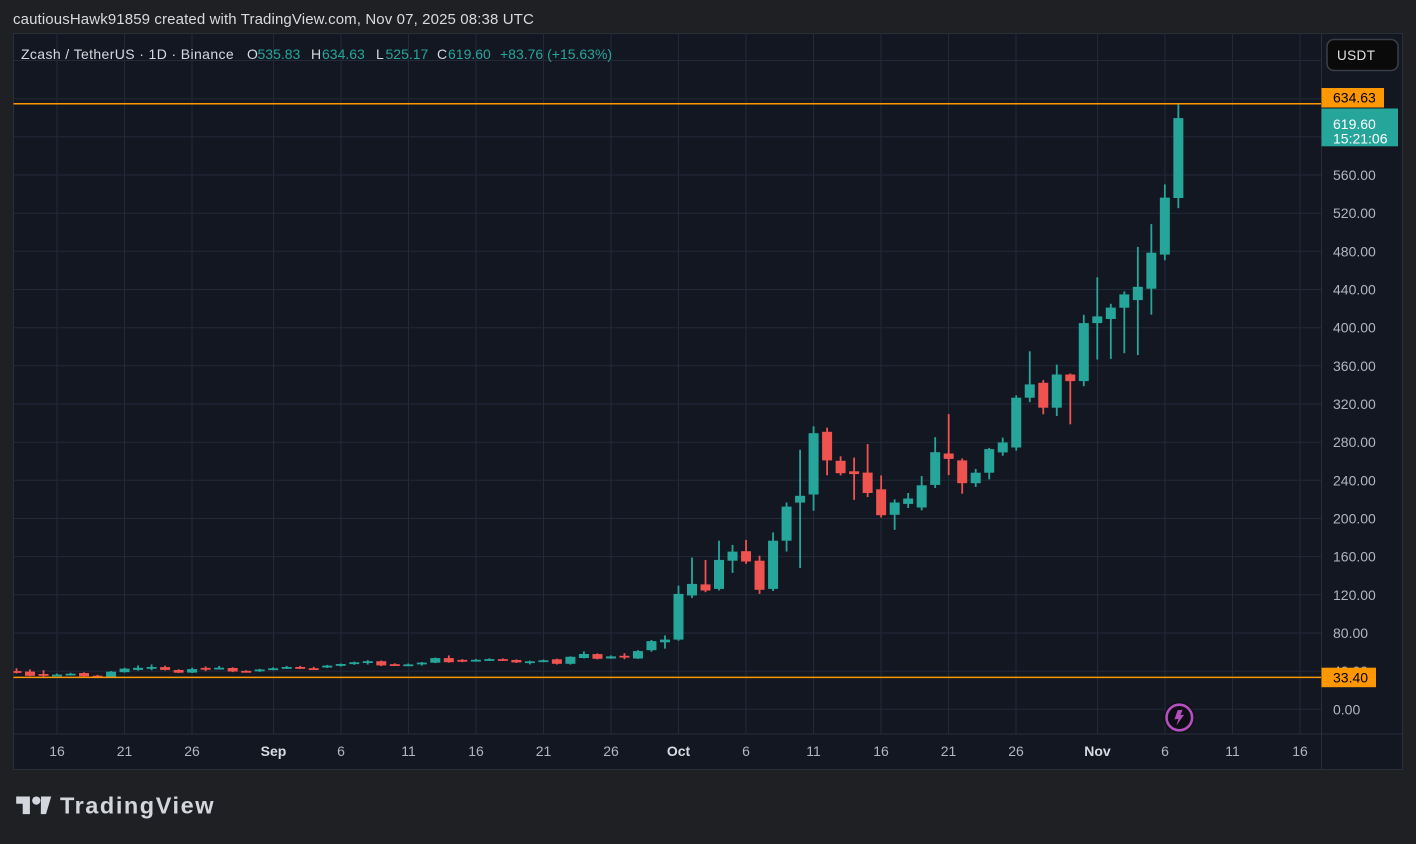 Image resolution: width=1416 pixels, height=844 pixels. What do you see at coordinates (127, 54) in the screenshot?
I see `svg-text:Zcash / TetherUS · 1D · Binanc: Zcash / TetherUS · 1D · Binance` at bounding box center [127, 54].